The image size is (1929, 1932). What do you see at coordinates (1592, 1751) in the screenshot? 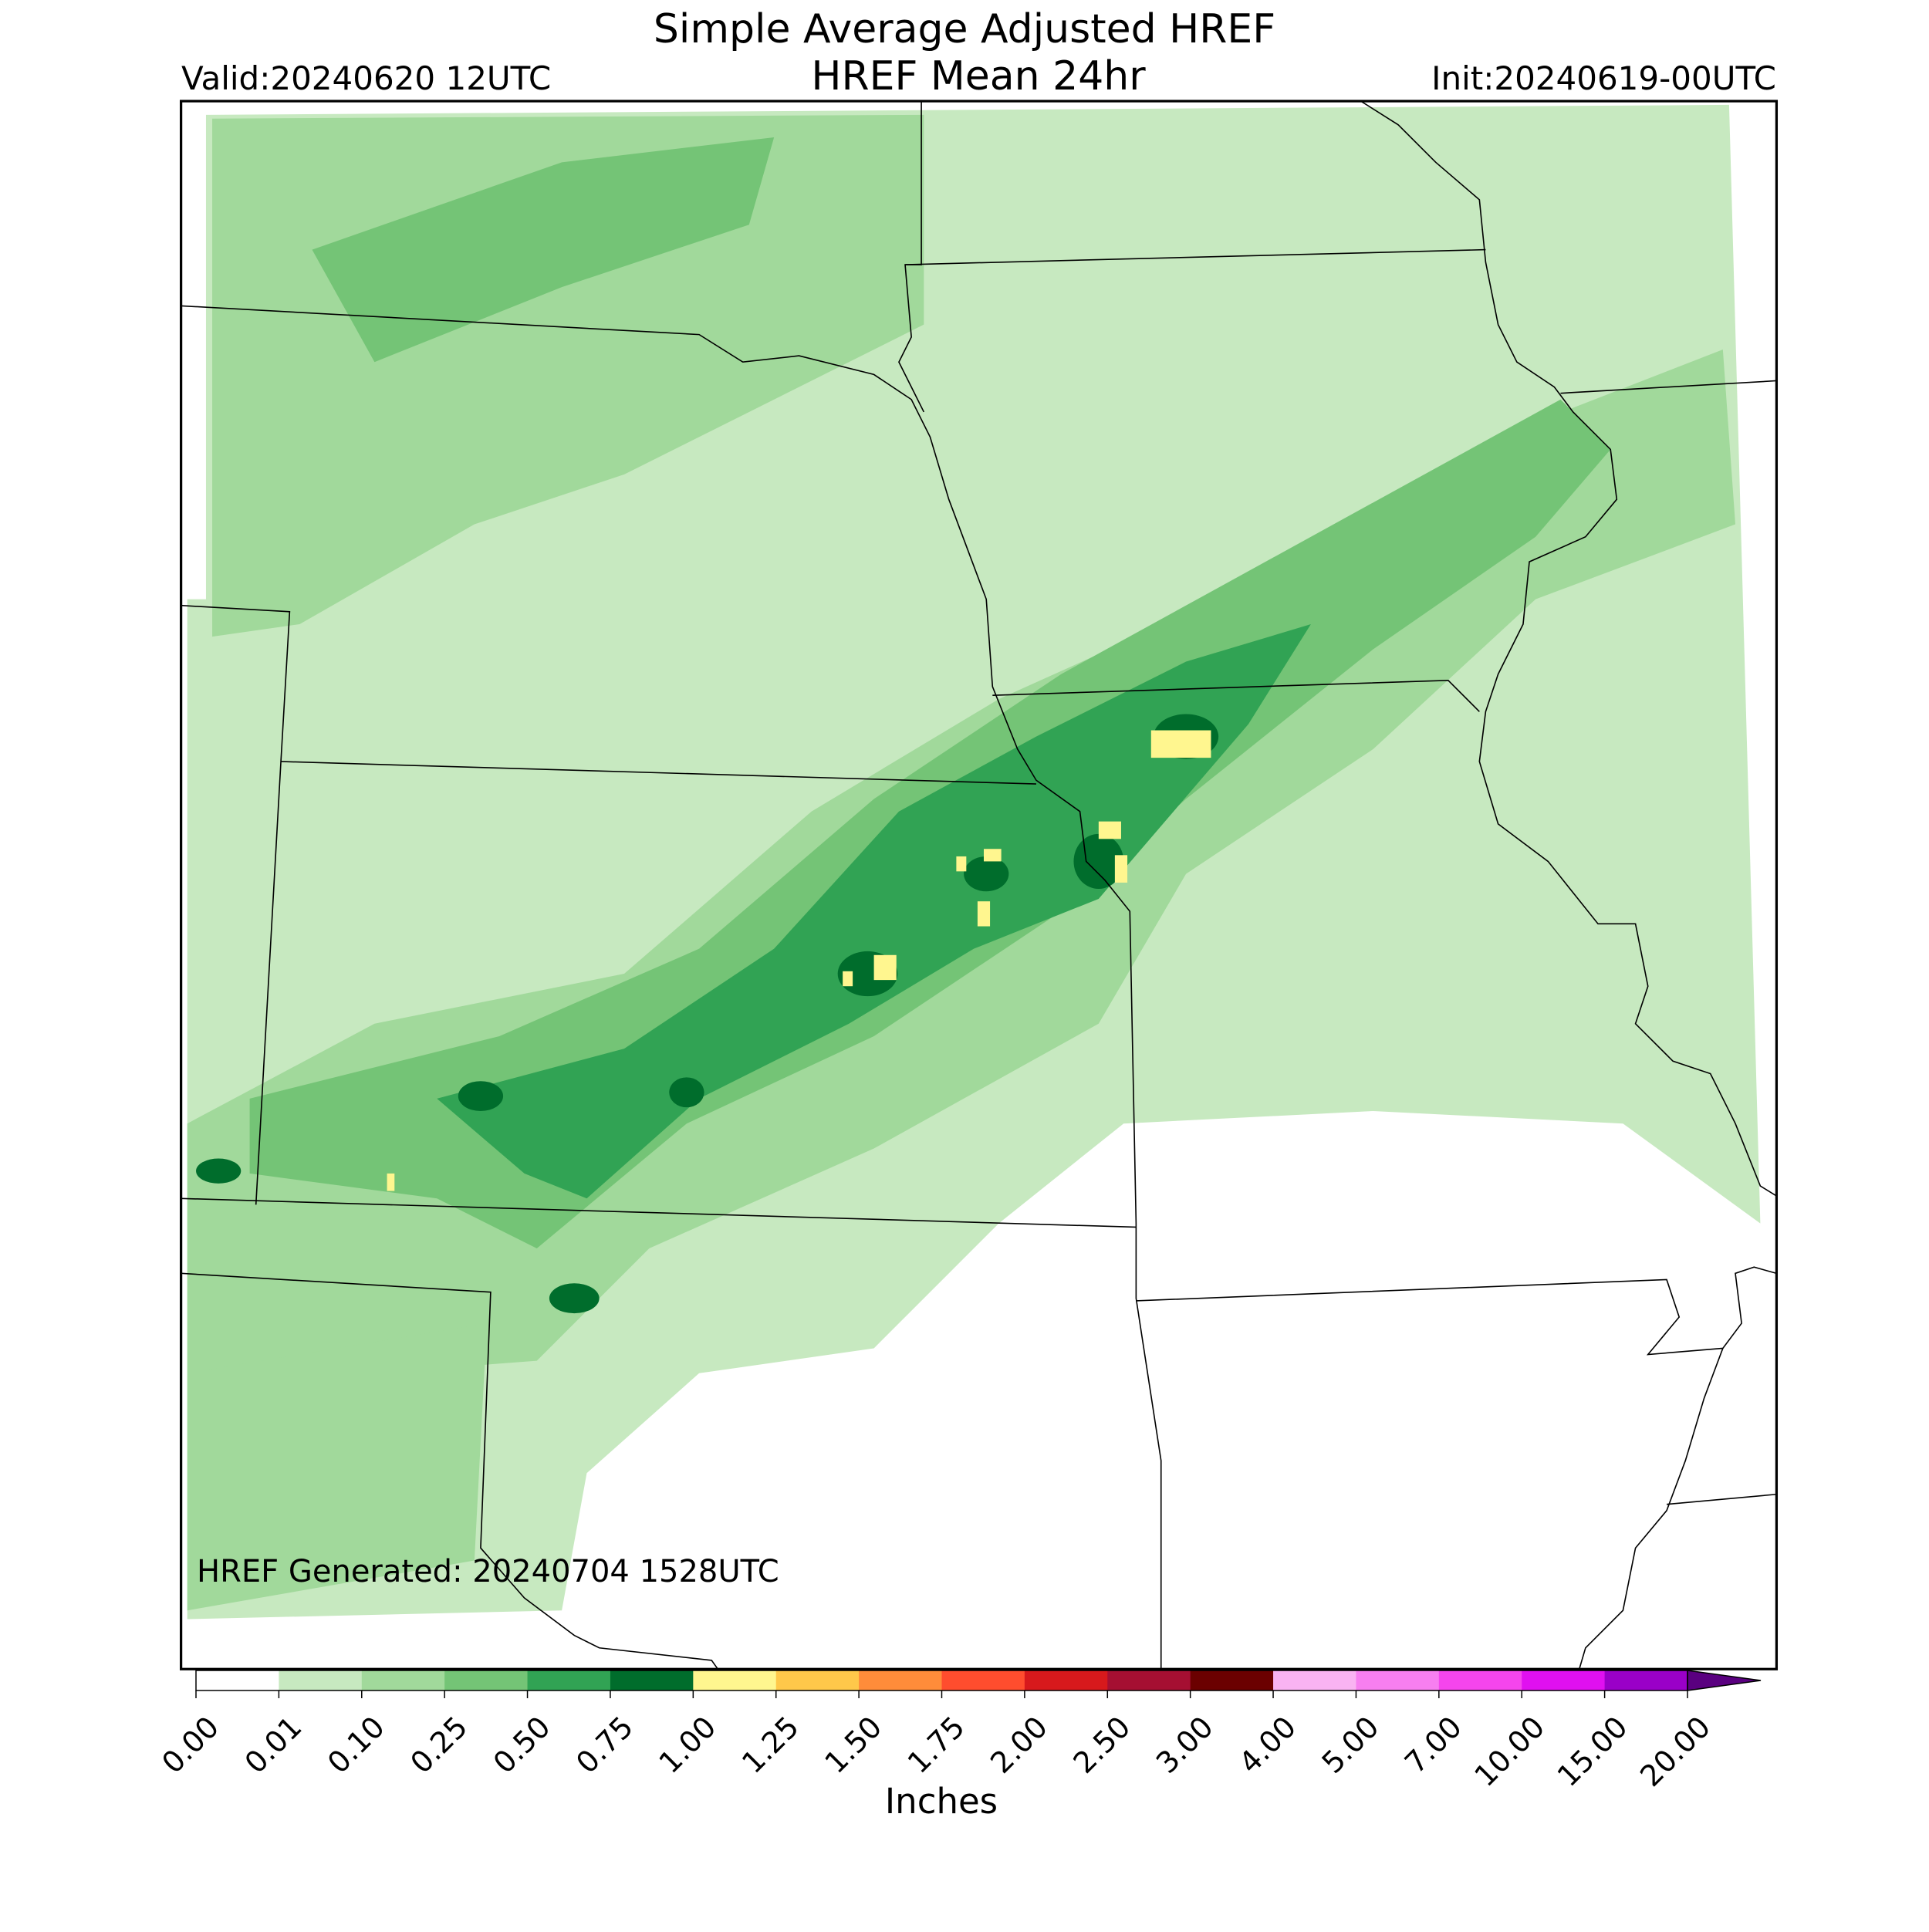
I see `colorbar-tick-label: 15.00` at bounding box center [1592, 1751].